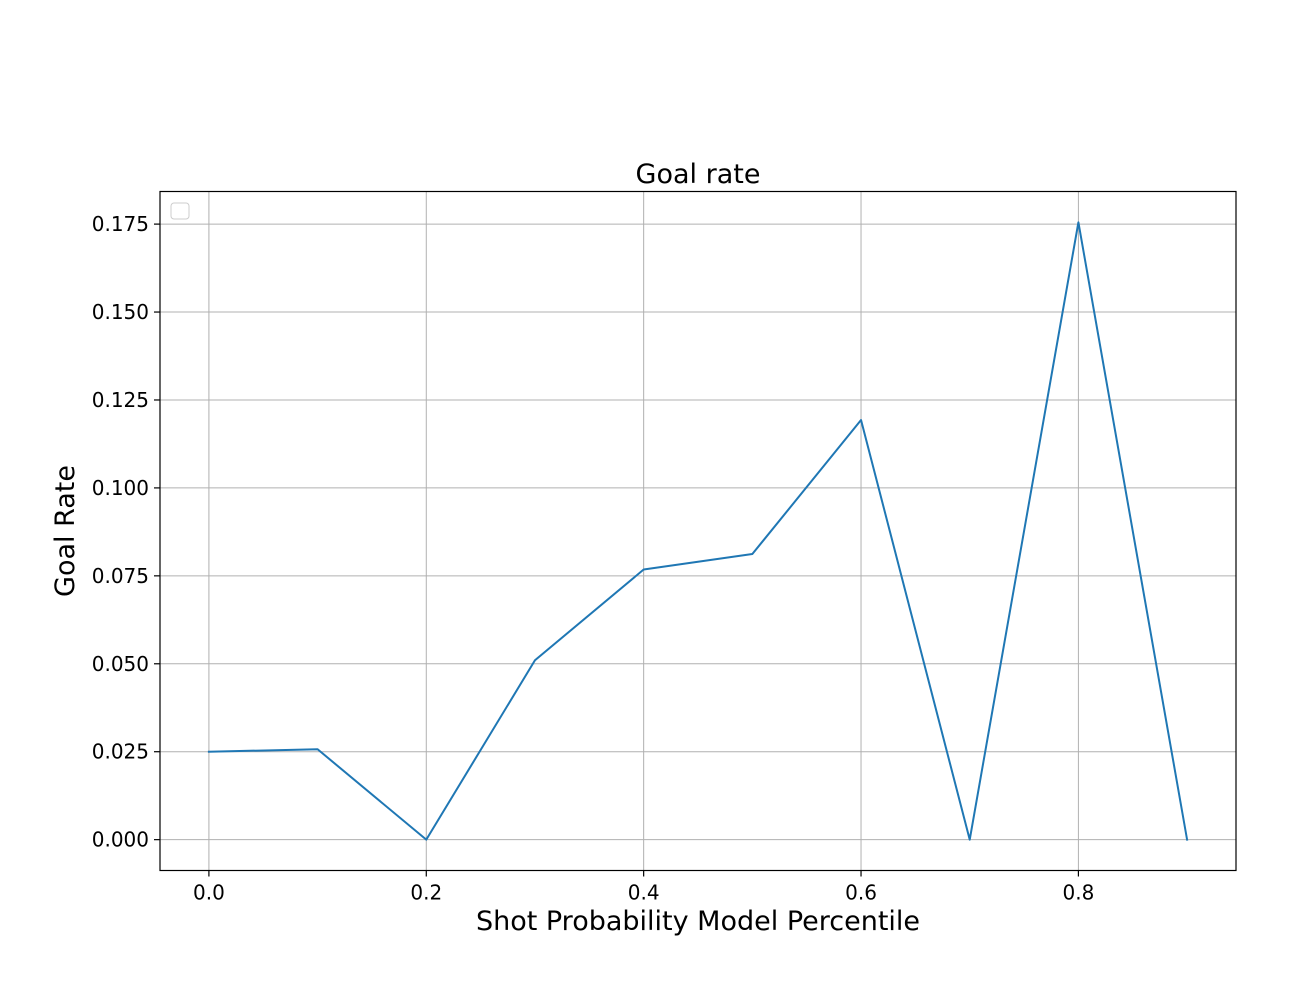 This screenshot has height=981, width=1310. Describe the element at coordinates (120, 400) in the screenshot. I see `y-tick-label: 0.125` at that location.